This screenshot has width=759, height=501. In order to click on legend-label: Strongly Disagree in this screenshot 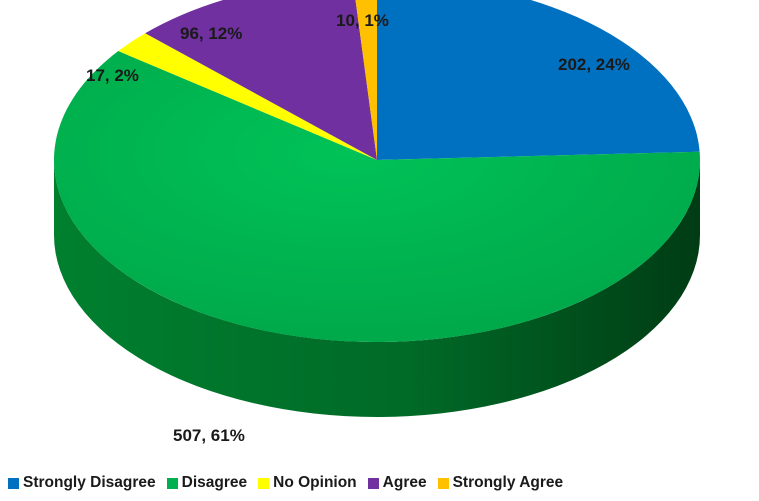, I will do `click(89, 482)`.